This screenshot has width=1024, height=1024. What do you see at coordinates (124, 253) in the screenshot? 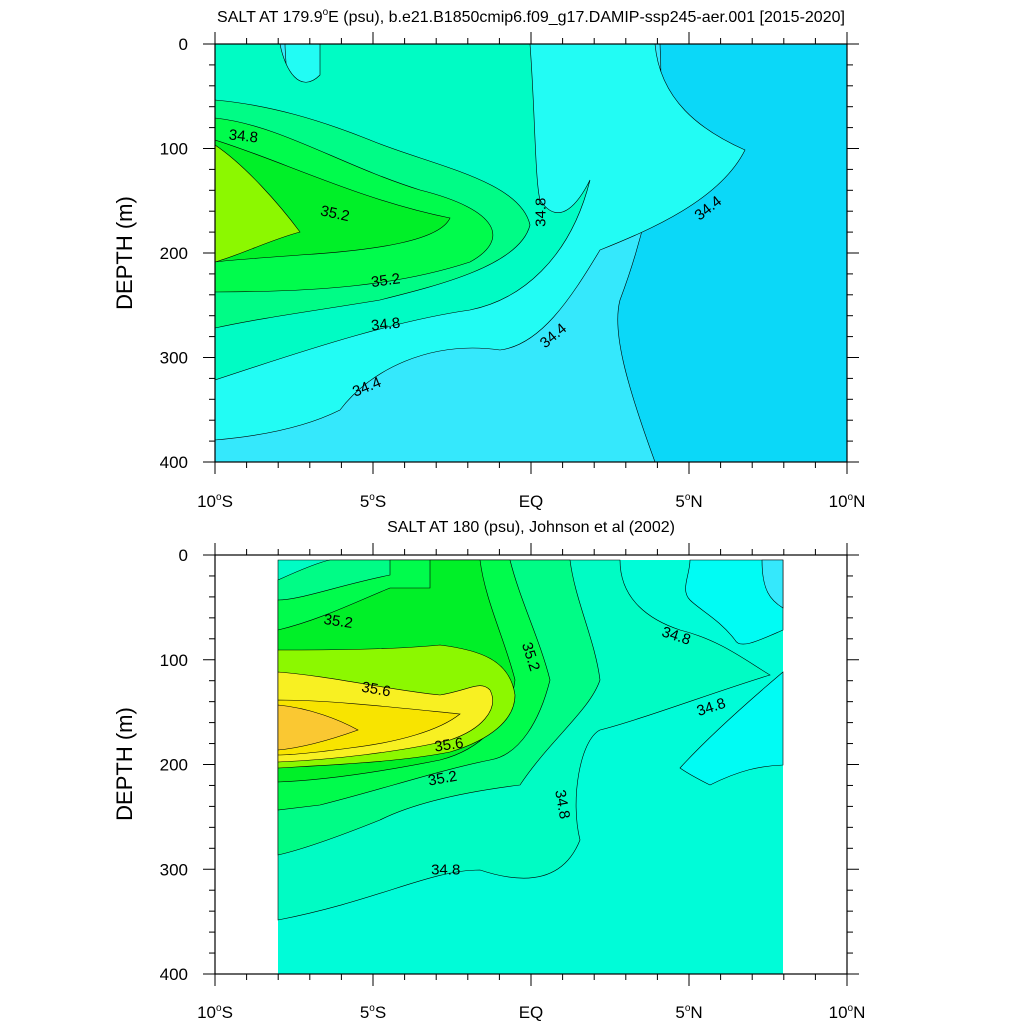
I see `chart-top-ylabel: DEPTH (m)` at bounding box center [124, 253].